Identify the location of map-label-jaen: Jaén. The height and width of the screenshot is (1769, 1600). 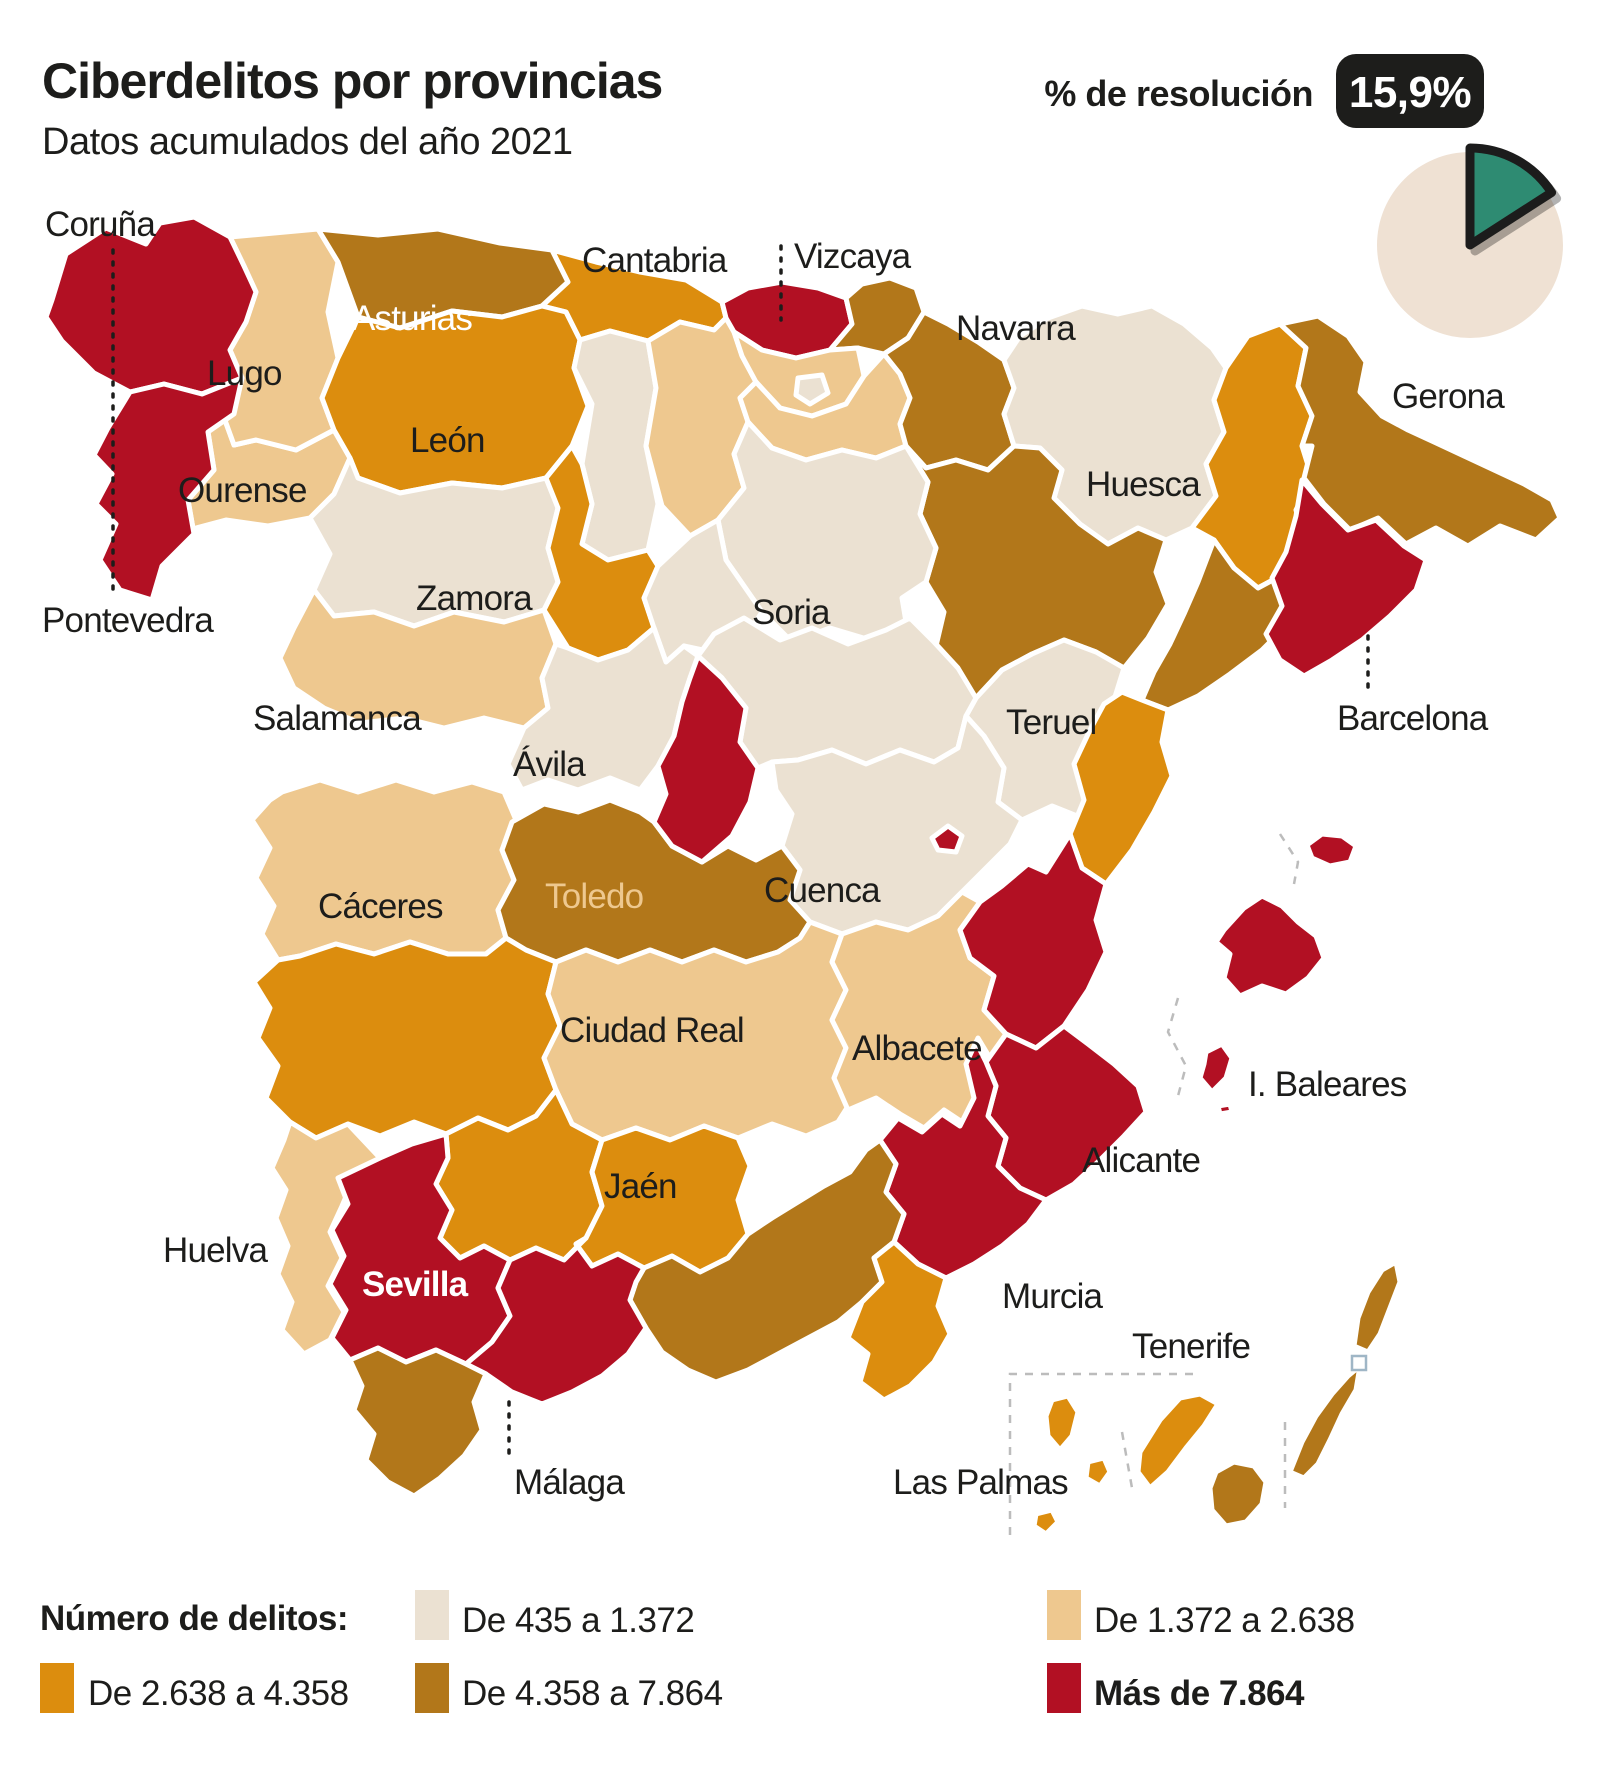
(640, 1186).